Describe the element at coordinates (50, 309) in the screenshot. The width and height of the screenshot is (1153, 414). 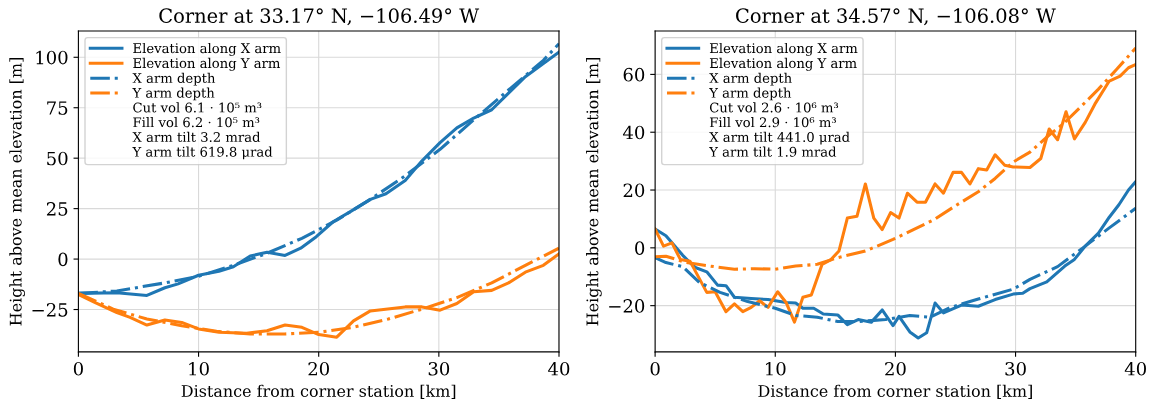
I see `y-tick-label: −25` at that location.